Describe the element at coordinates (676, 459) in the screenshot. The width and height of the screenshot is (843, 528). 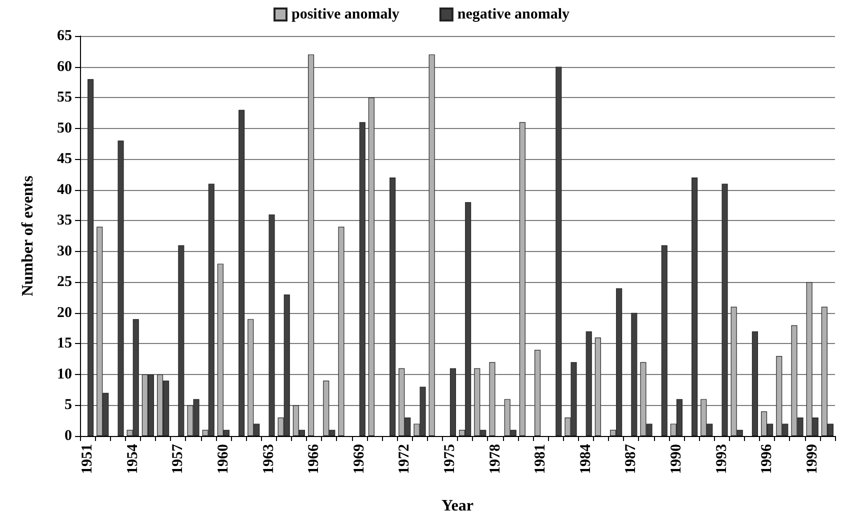
I see `x-tick-label: 1990` at that location.